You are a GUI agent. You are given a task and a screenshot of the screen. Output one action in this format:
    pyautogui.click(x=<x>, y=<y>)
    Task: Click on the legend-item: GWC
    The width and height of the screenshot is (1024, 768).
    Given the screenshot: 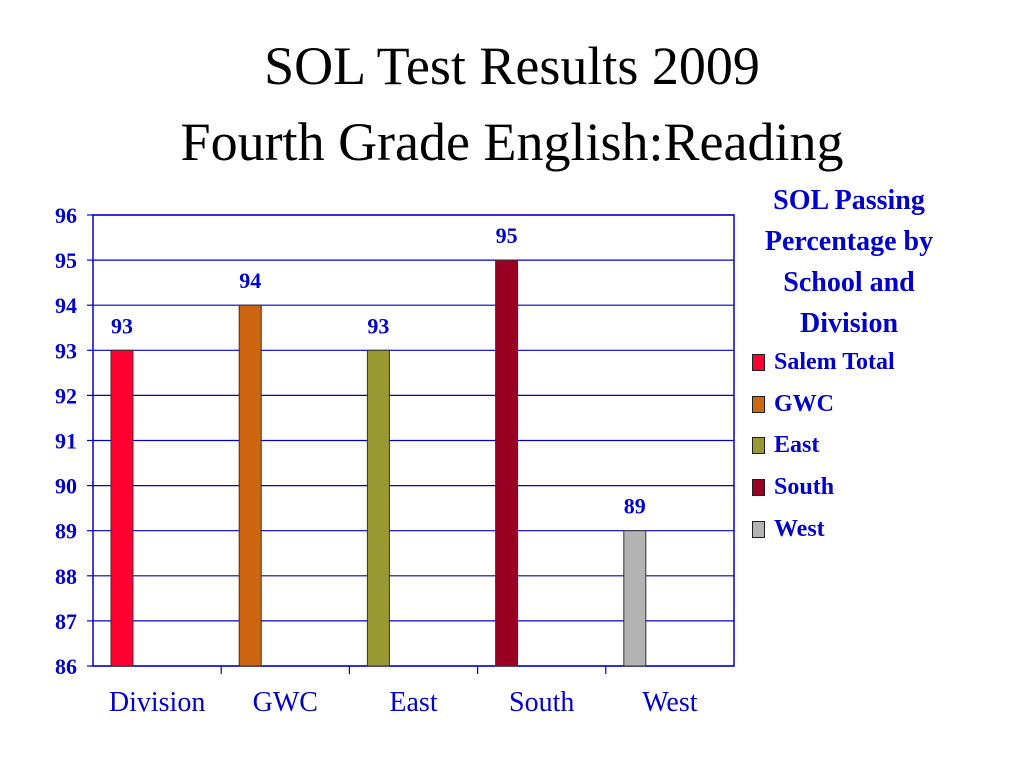 What is the action you would take?
    pyautogui.click(x=823, y=405)
    